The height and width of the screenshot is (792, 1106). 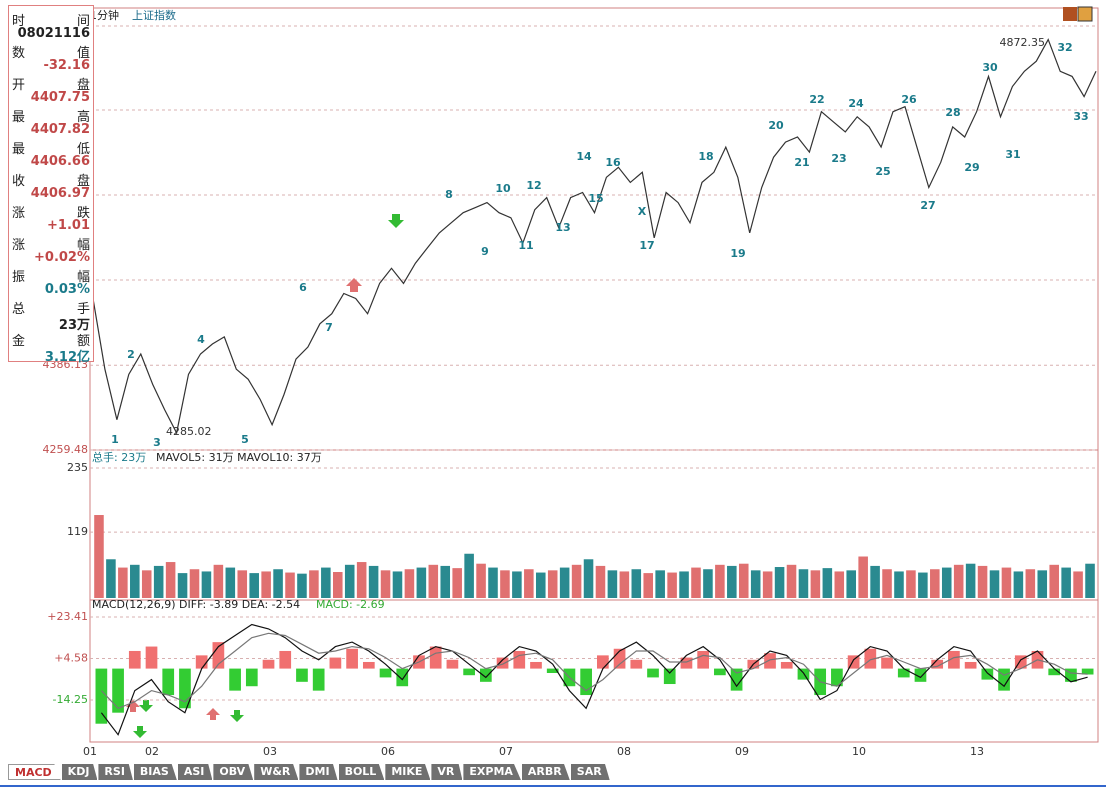 What do you see at coordinates (1080, 116) in the screenshot?
I see `wave-label: 33` at bounding box center [1080, 116].